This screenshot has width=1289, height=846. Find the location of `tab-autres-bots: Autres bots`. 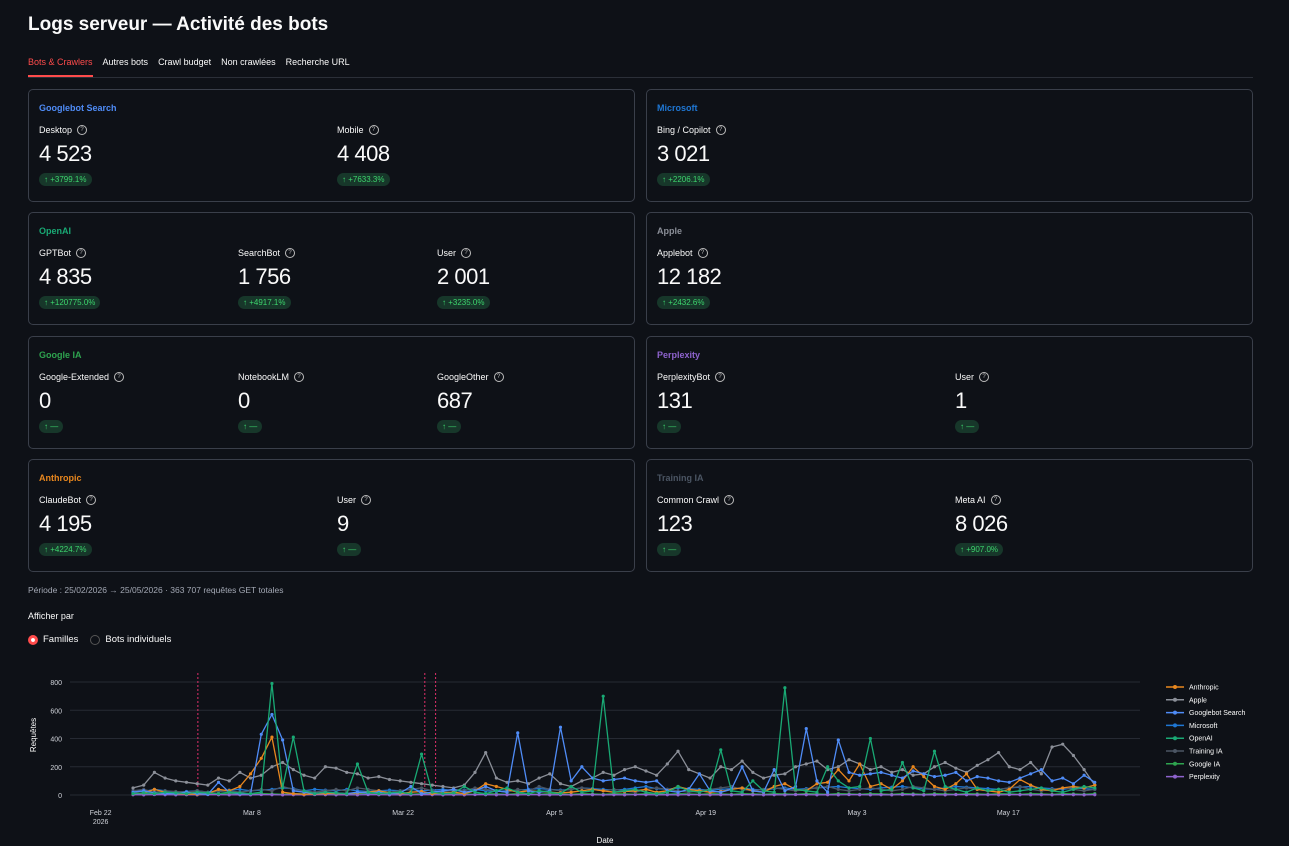

tab-autres-bots: Autres bots is located at coordinates (125, 62).